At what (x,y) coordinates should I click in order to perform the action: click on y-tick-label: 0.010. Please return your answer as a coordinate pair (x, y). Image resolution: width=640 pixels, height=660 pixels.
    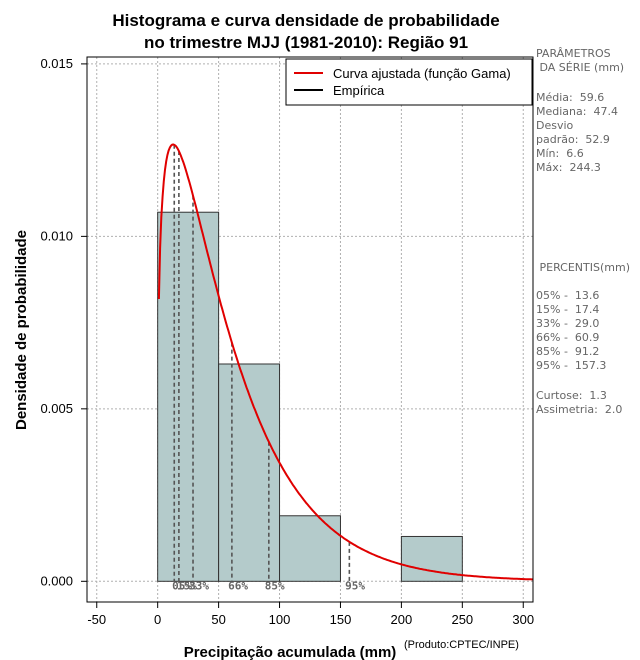
    Looking at the image, I should click on (56, 235).